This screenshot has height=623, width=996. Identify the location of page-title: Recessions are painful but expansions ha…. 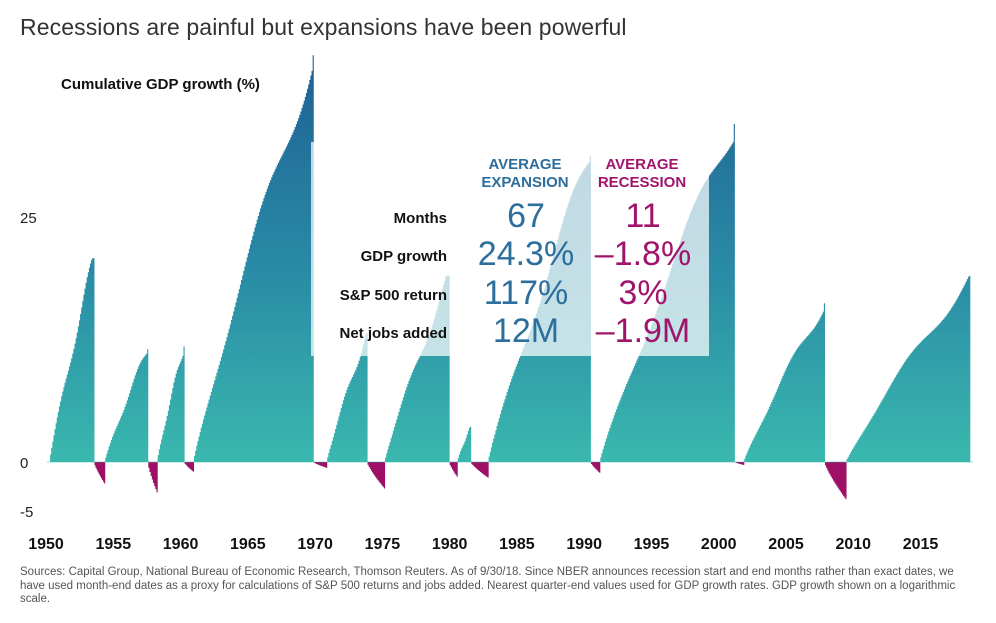
(323, 27).